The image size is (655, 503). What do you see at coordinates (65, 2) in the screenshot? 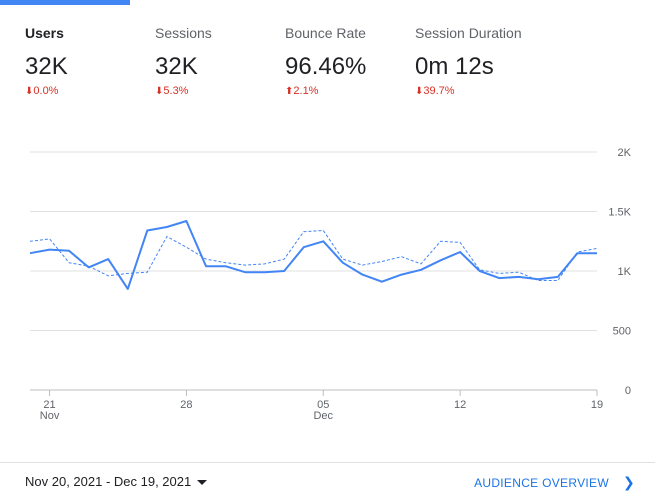
I see `active-tab-indicator` at bounding box center [65, 2].